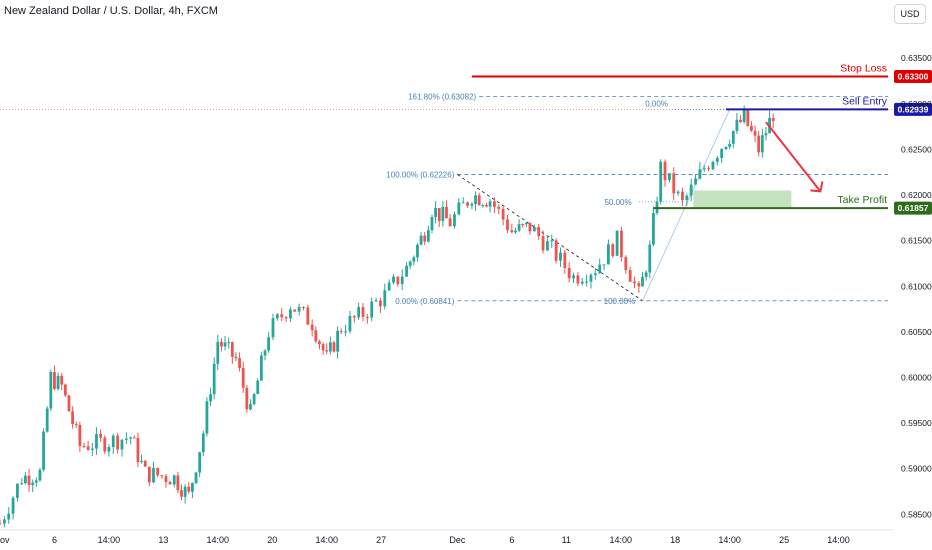 This screenshot has height=550, width=932. I want to click on take-profit-zone, so click(742, 199).